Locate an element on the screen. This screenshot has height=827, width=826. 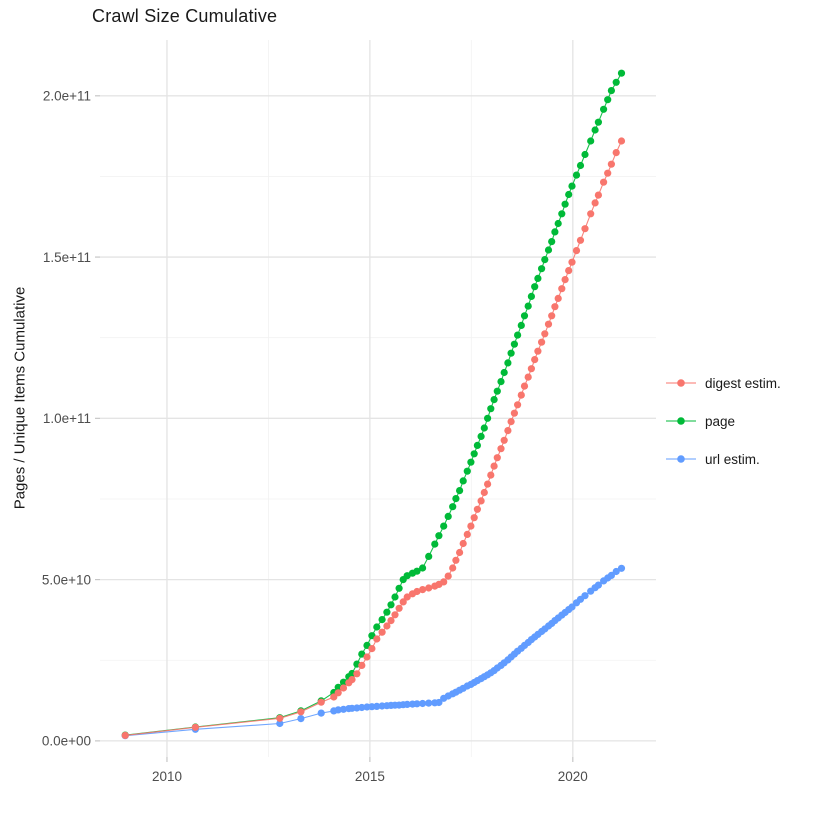
y-tick-label-2.0e+11: 2.0e+11 is located at coordinates (67, 95).